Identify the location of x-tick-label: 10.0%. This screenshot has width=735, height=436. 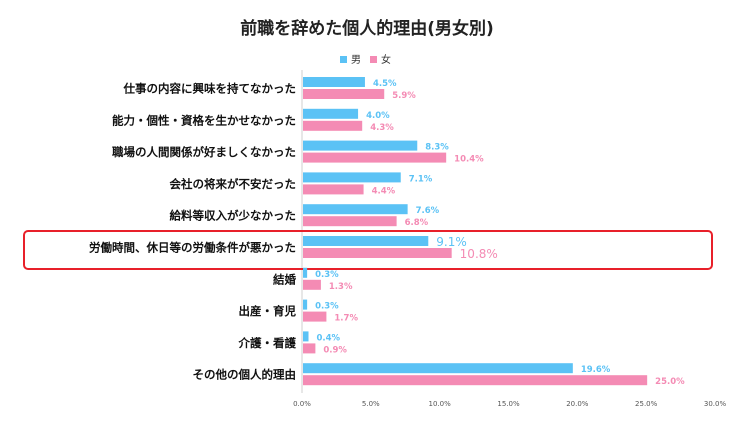
(440, 404).